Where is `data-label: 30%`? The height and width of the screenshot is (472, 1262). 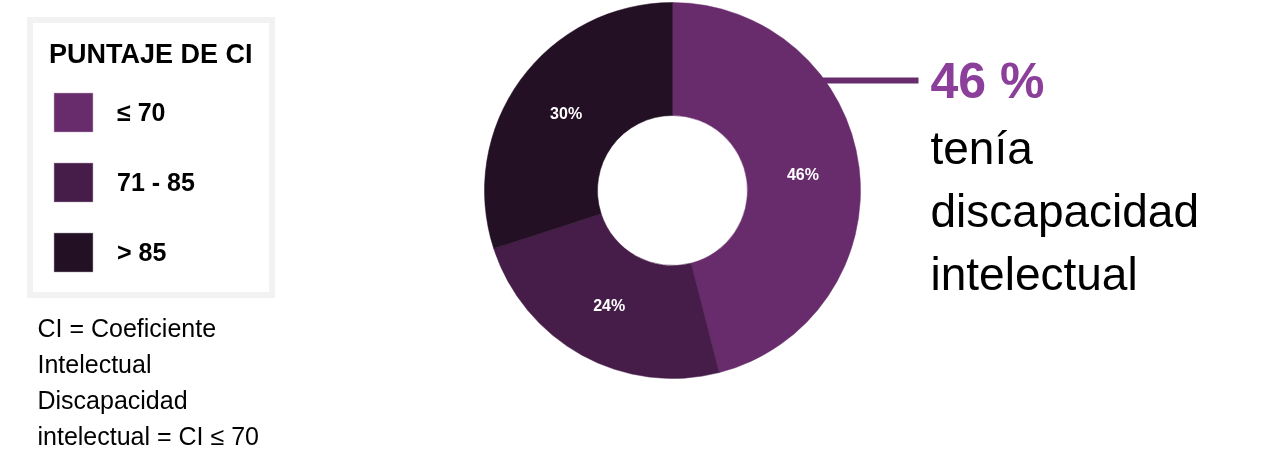 data-label: 30% is located at coordinates (566, 113).